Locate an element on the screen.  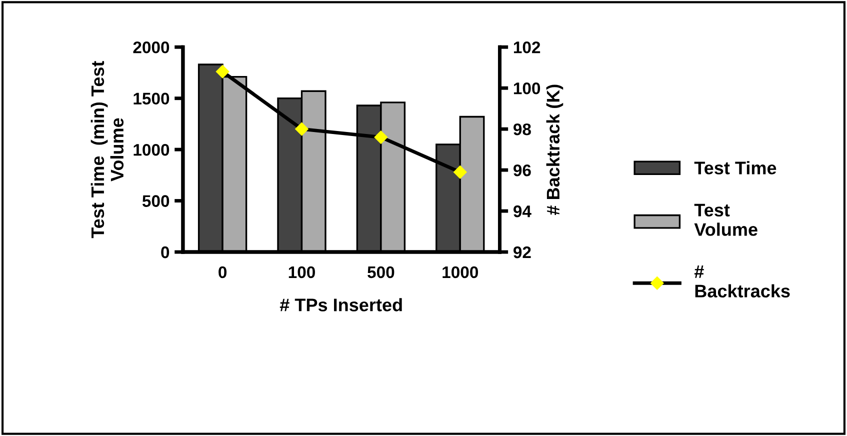
legend-label: Test Time is located at coordinates (735, 167).